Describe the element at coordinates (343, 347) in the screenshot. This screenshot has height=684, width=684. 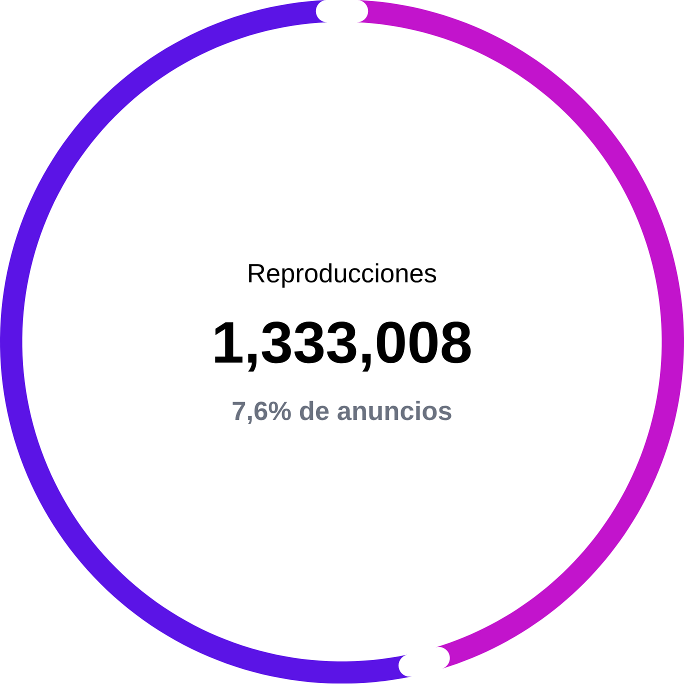
I see `text: 1,333,008` at that location.